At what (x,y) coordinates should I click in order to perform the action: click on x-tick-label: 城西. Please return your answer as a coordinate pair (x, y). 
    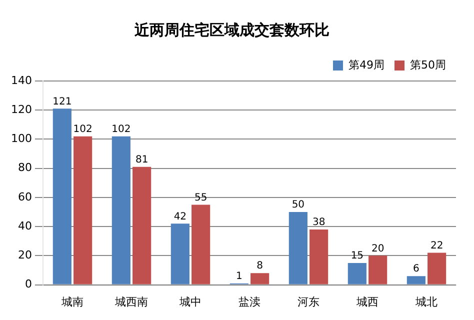
    Looking at the image, I should click on (367, 301).